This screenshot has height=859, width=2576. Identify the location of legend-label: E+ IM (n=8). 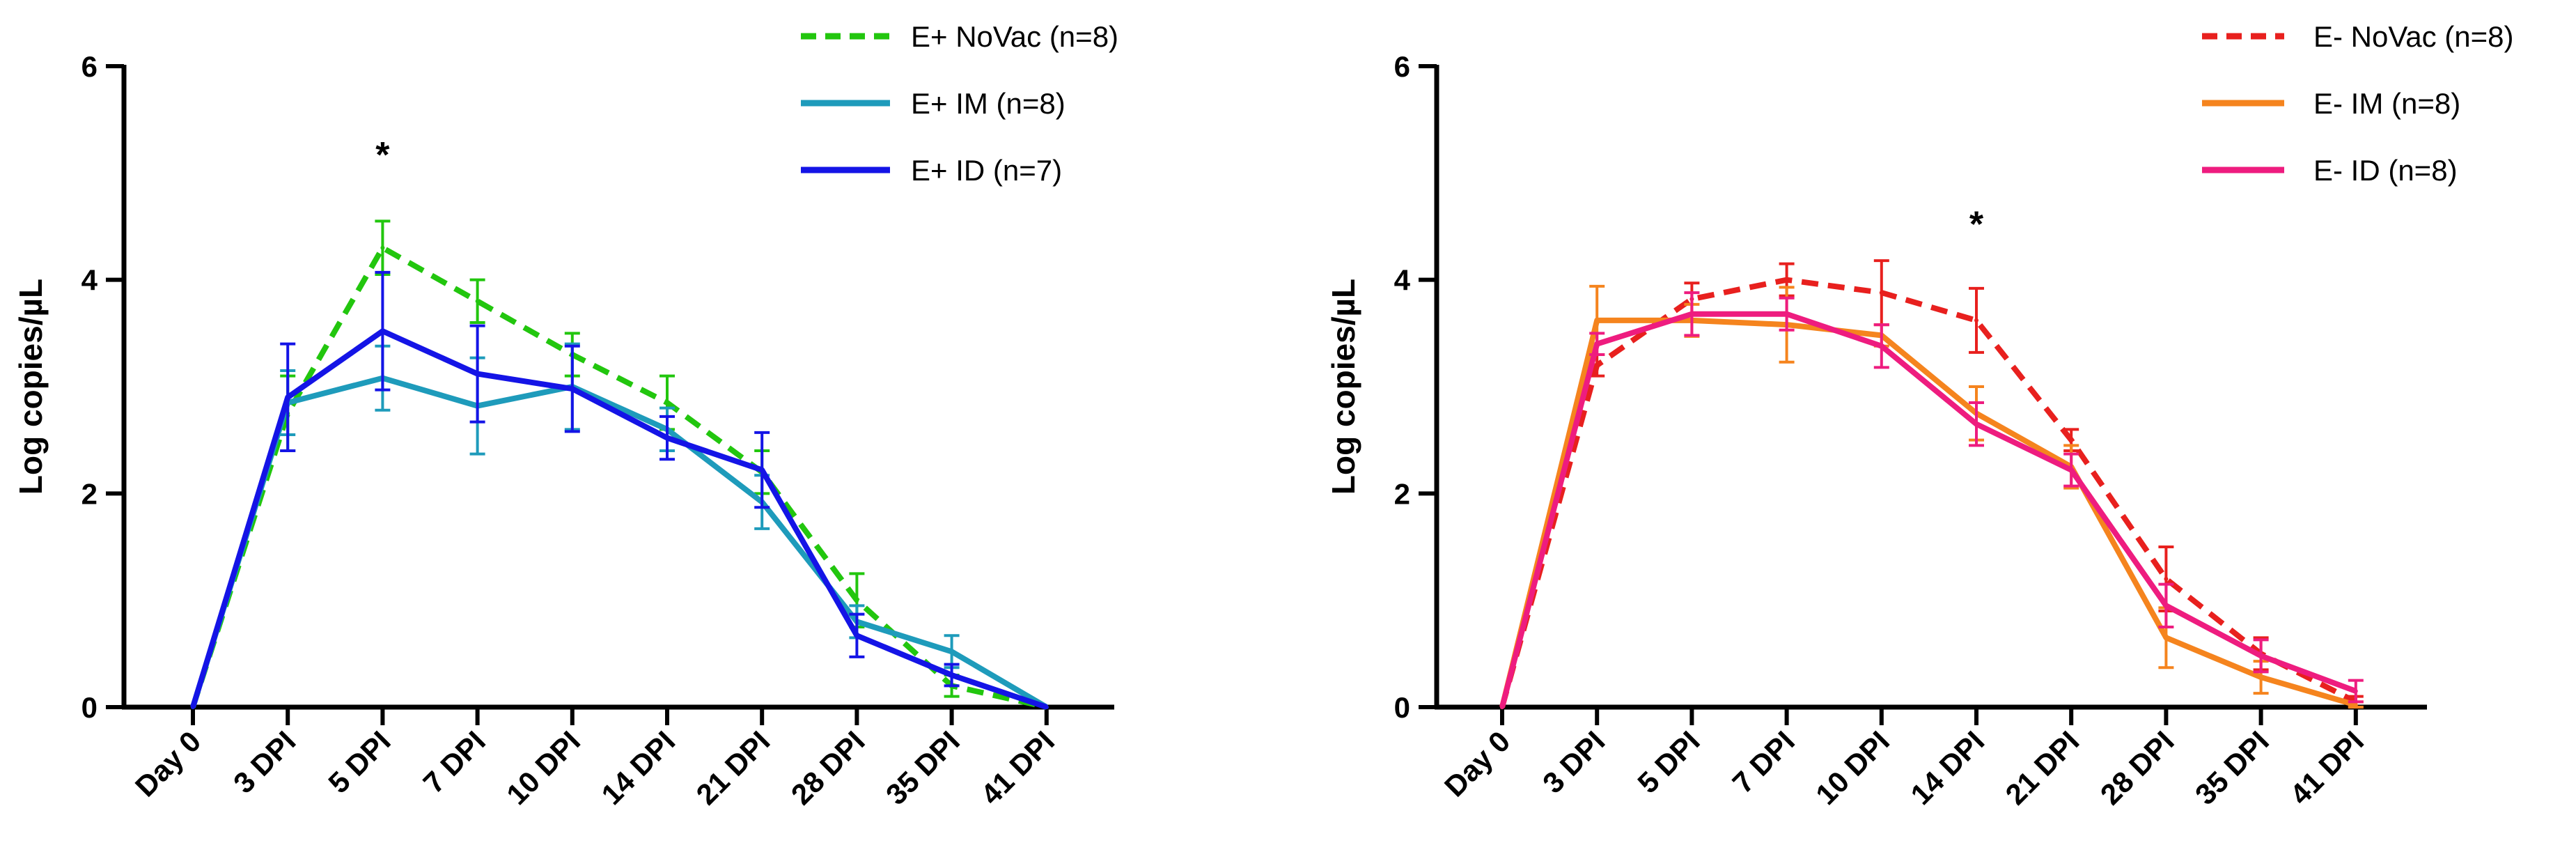
(988, 103).